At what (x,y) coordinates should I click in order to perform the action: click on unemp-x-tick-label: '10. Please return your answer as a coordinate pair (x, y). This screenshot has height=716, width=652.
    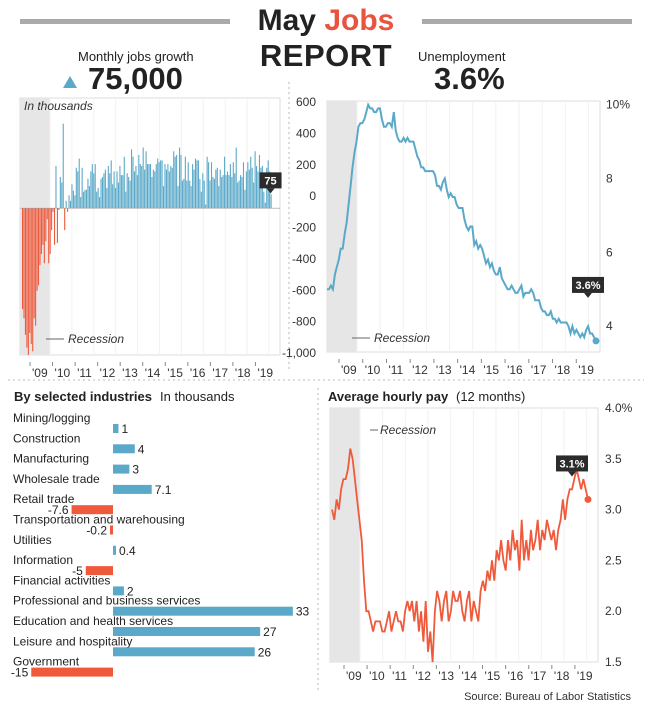
    Looking at the image, I should click on (373, 370).